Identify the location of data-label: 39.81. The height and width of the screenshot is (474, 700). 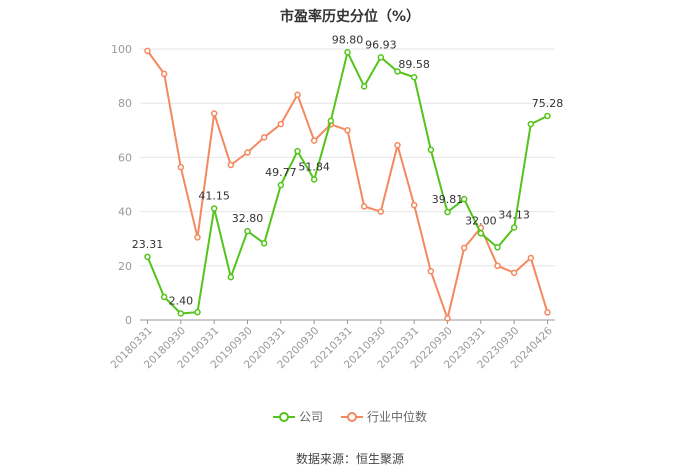
(448, 199).